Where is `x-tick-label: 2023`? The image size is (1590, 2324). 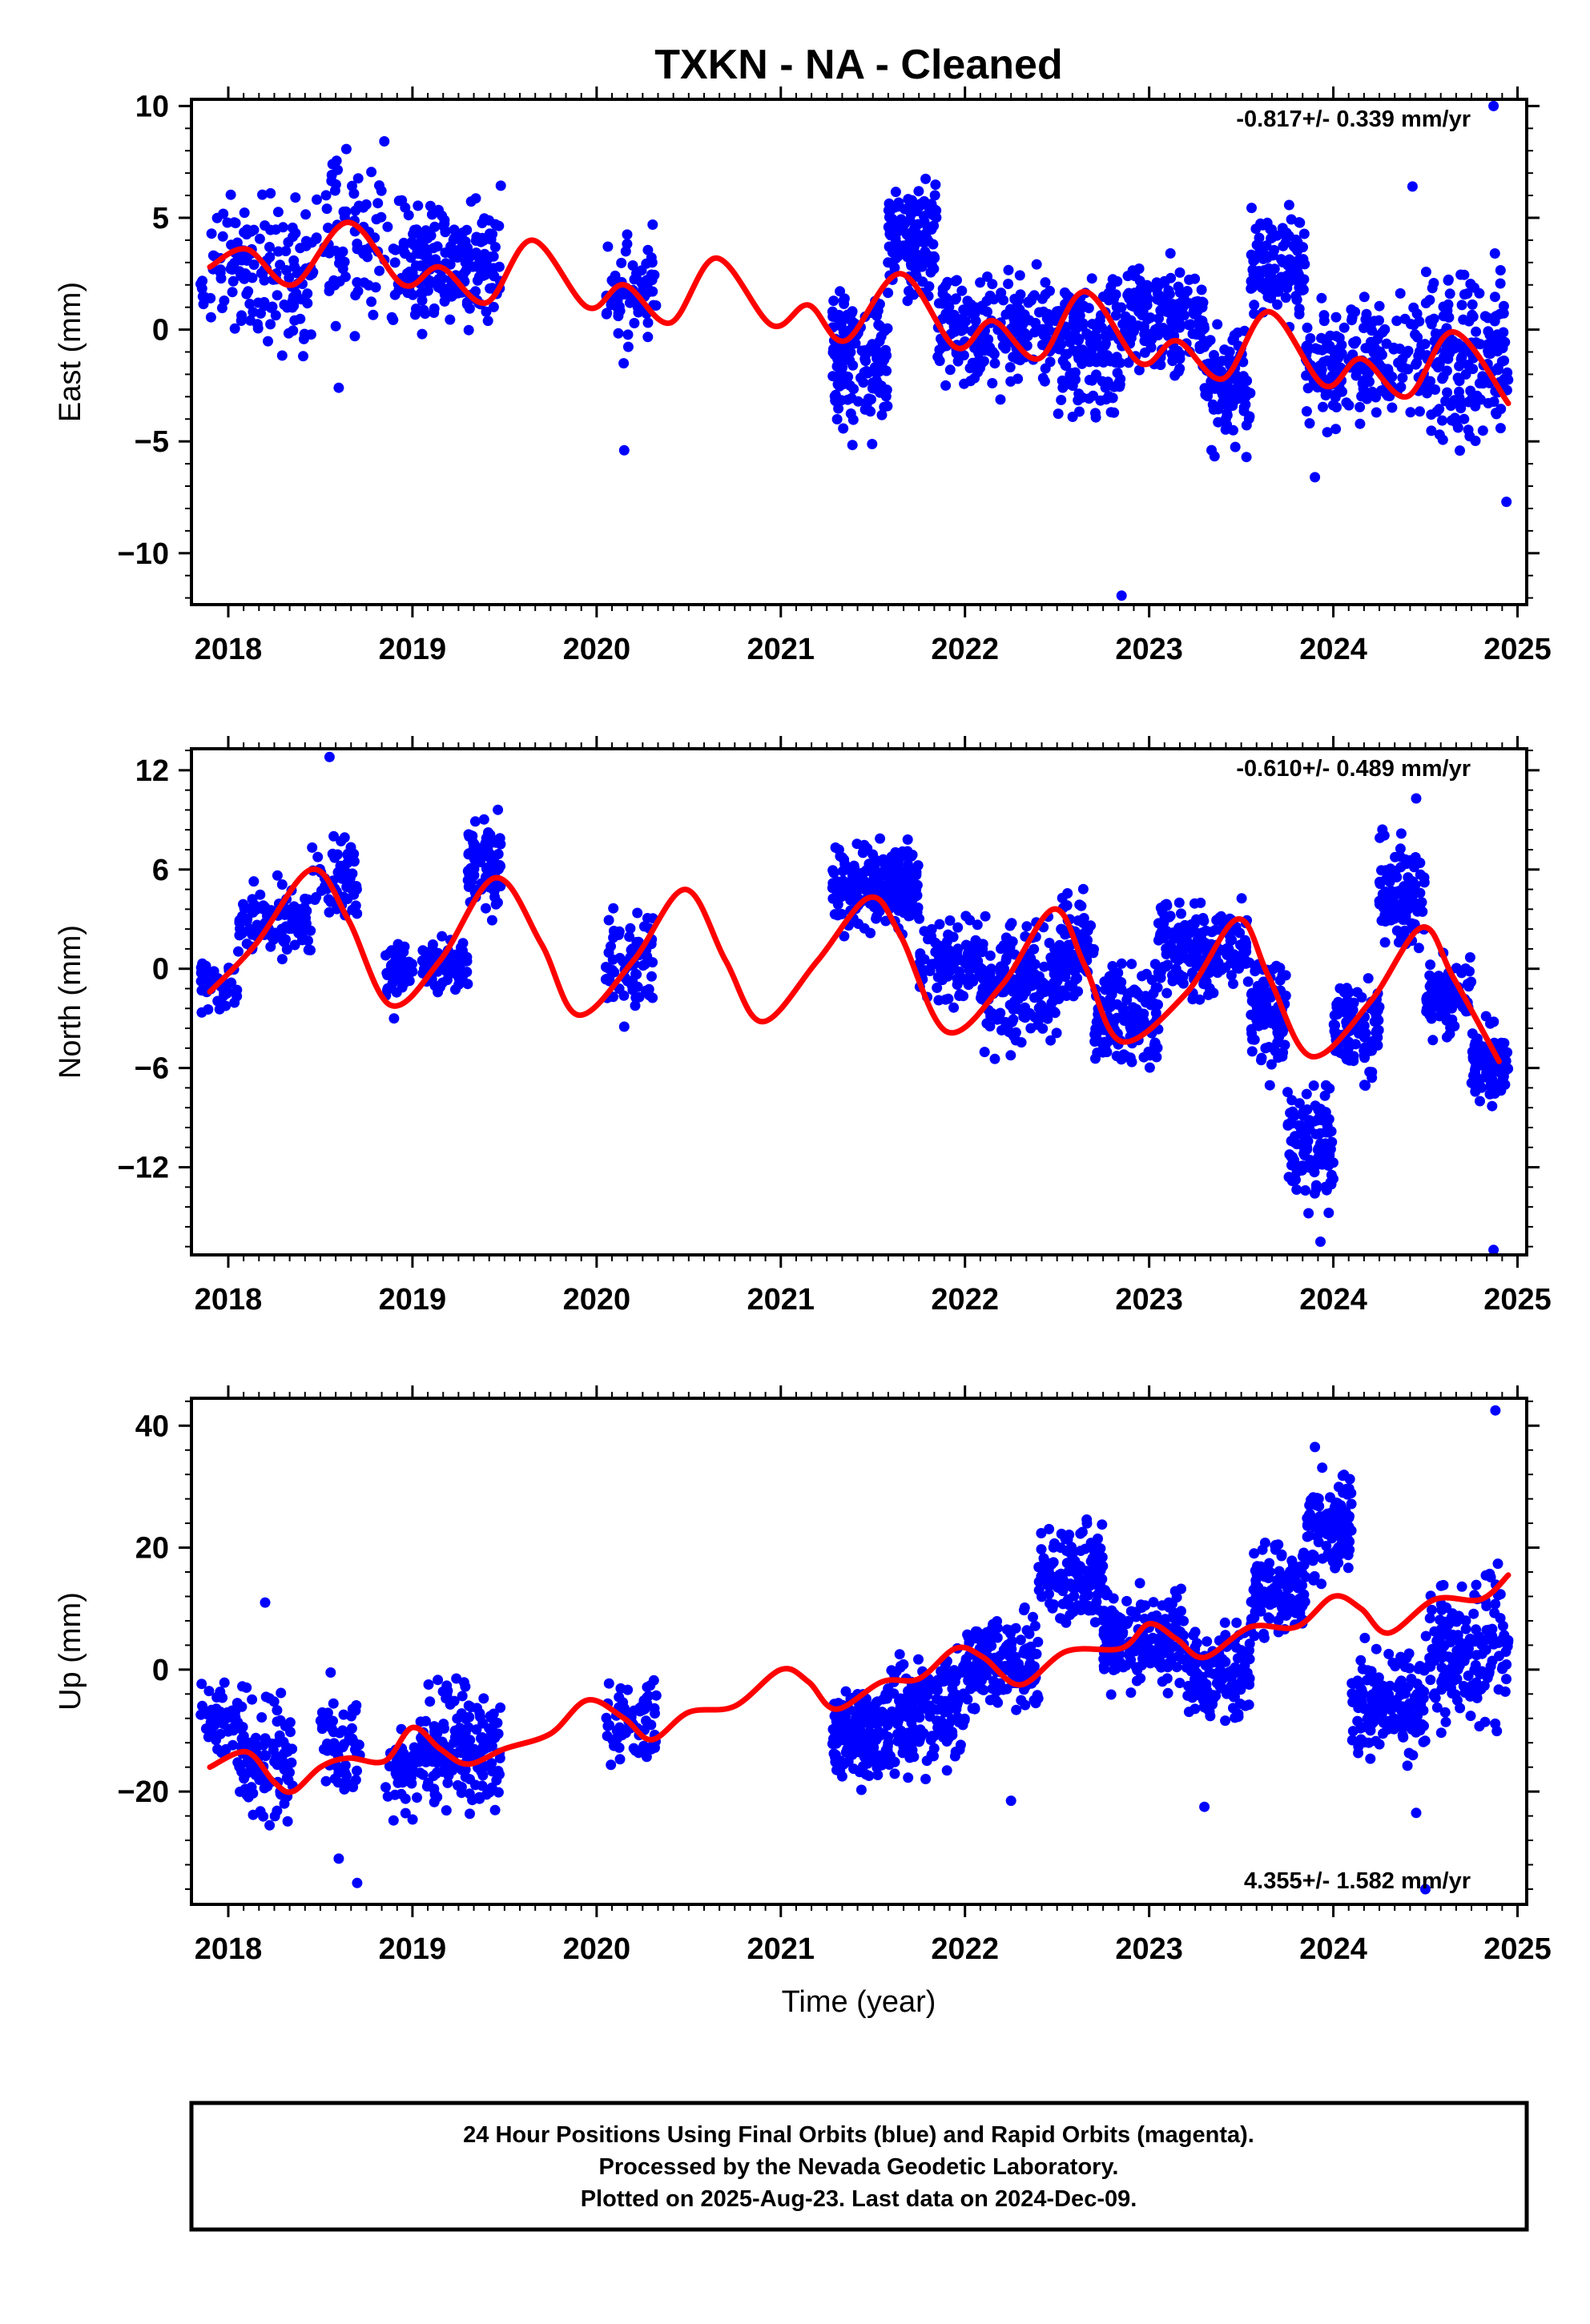 x-tick-label: 2023 is located at coordinates (1149, 1300).